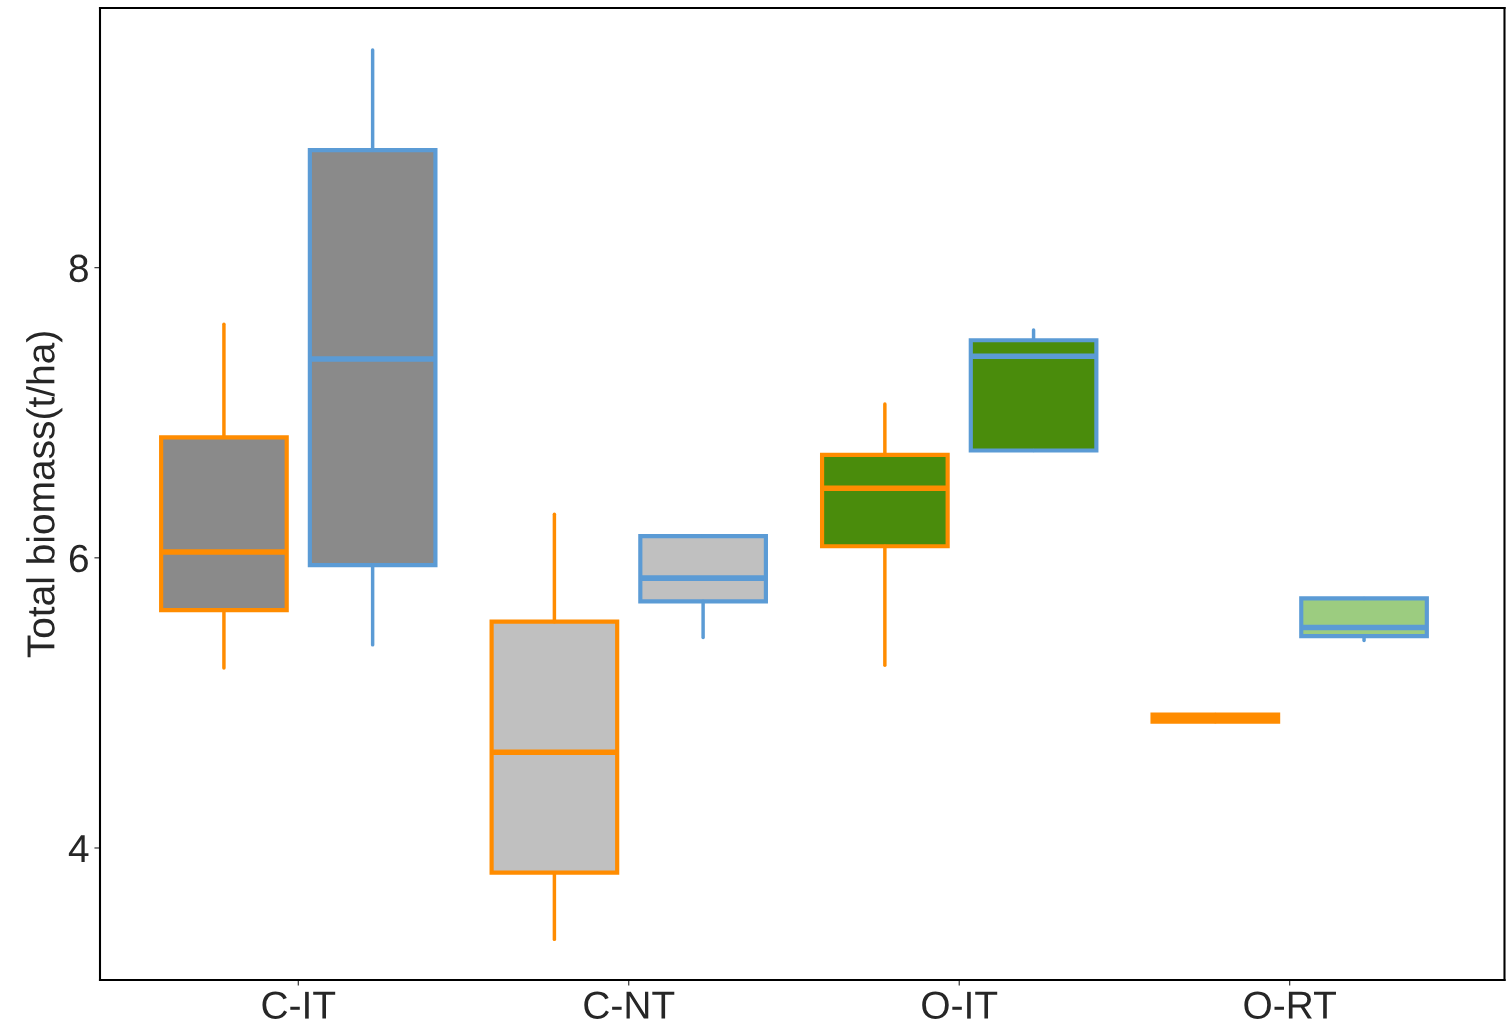  Describe the element at coordinates (78, 558) in the screenshot. I see `y-tick-label: 6` at that location.